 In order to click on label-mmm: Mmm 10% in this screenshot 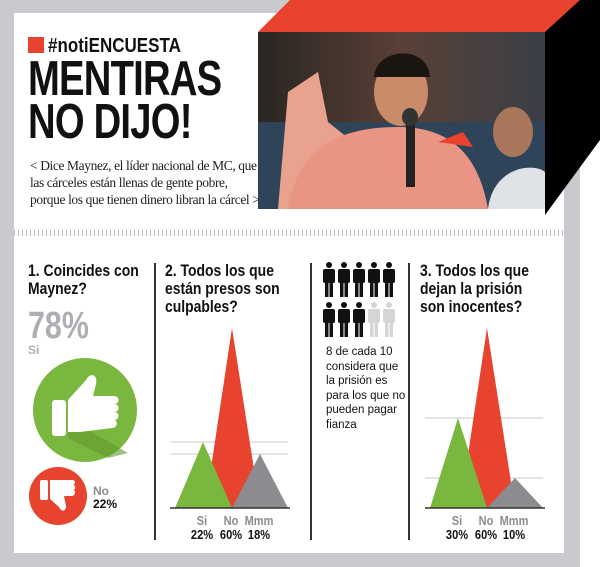, I will do `click(514, 528)`.